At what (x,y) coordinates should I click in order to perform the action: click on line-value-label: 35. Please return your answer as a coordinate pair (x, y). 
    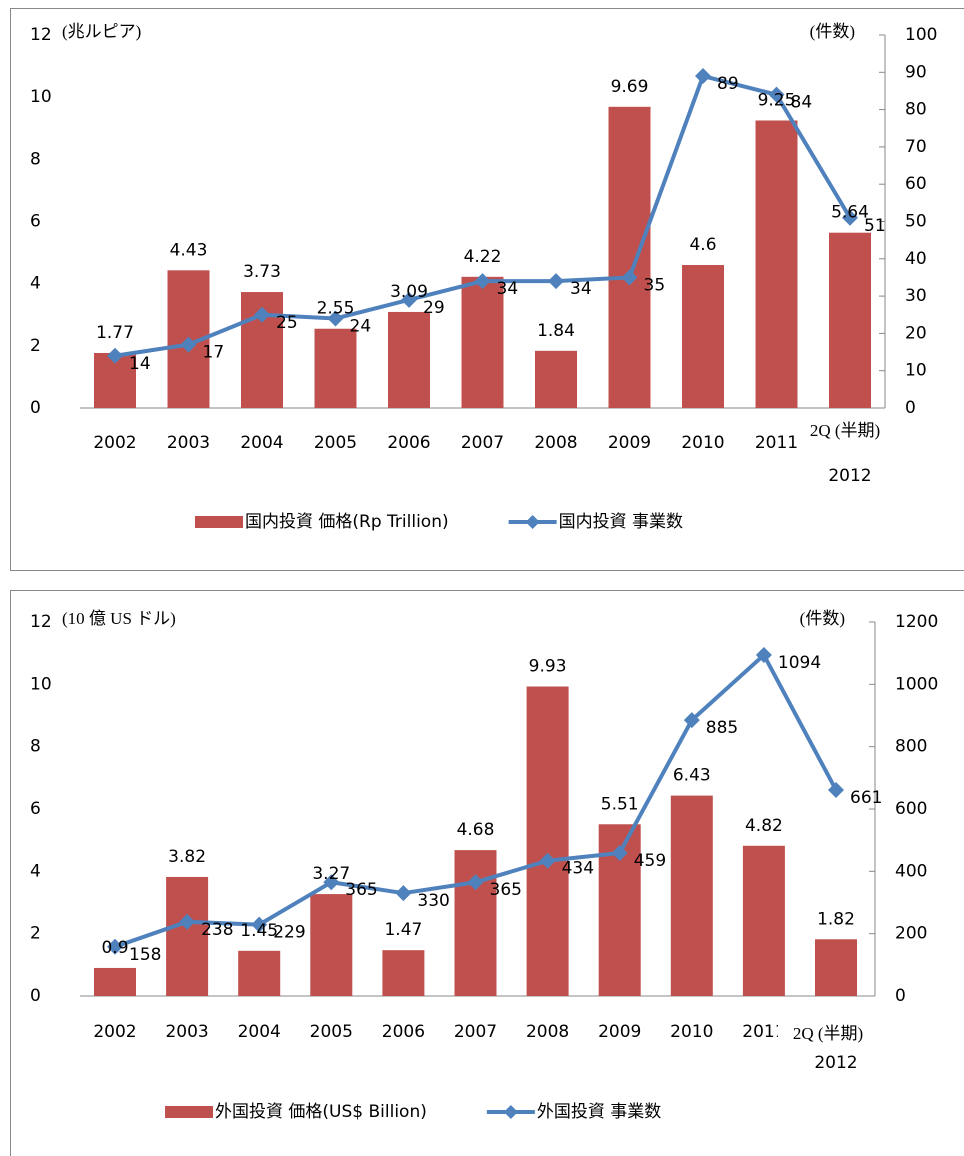
    Looking at the image, I should click on (655, 285).